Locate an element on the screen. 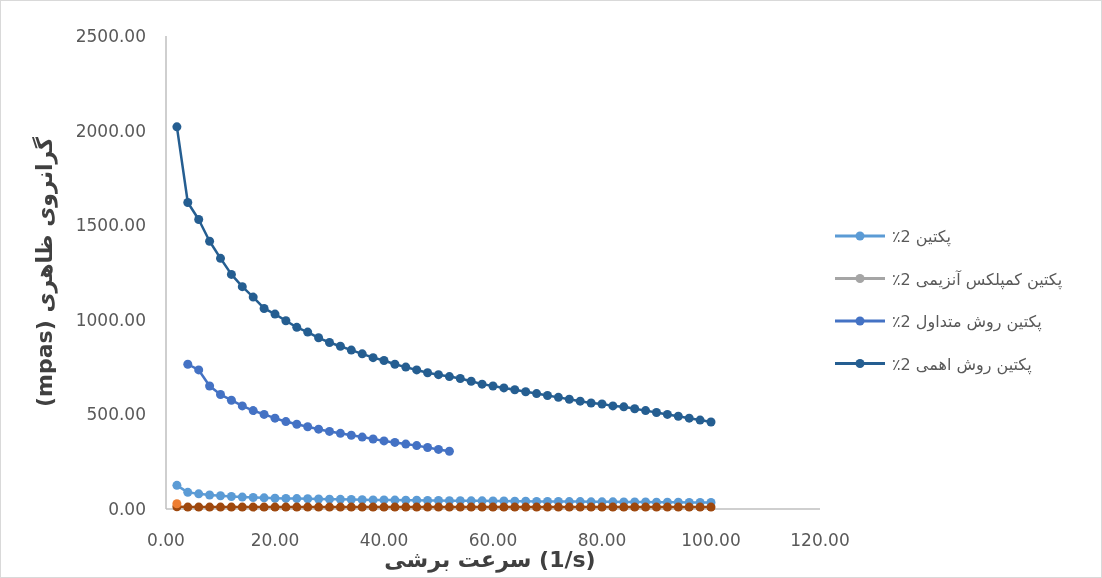  x-tick-label: 60.00 is located at coordinates (493, 540).